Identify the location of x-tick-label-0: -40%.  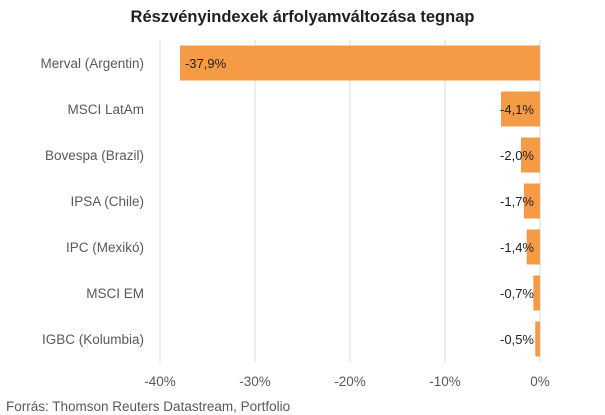
(160, 381).